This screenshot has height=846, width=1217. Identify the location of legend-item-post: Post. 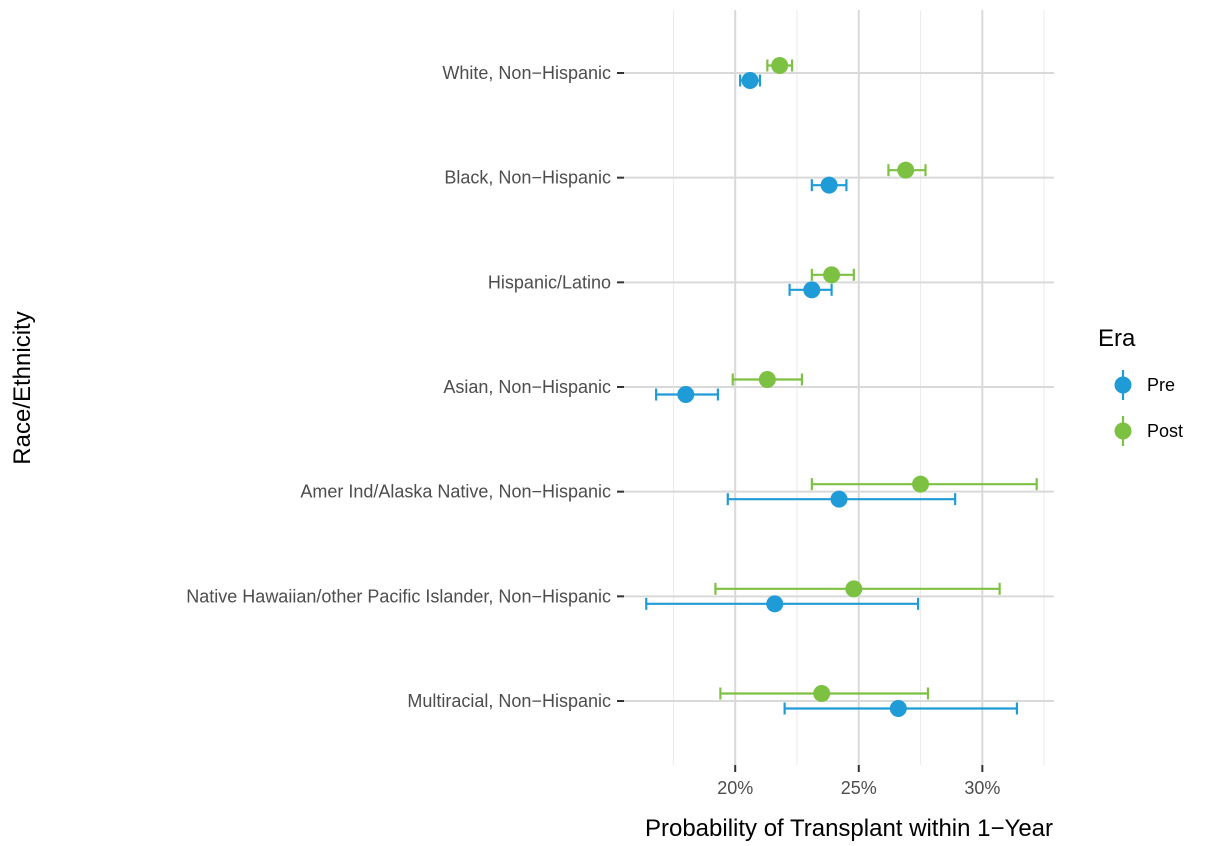
(1148, 431).